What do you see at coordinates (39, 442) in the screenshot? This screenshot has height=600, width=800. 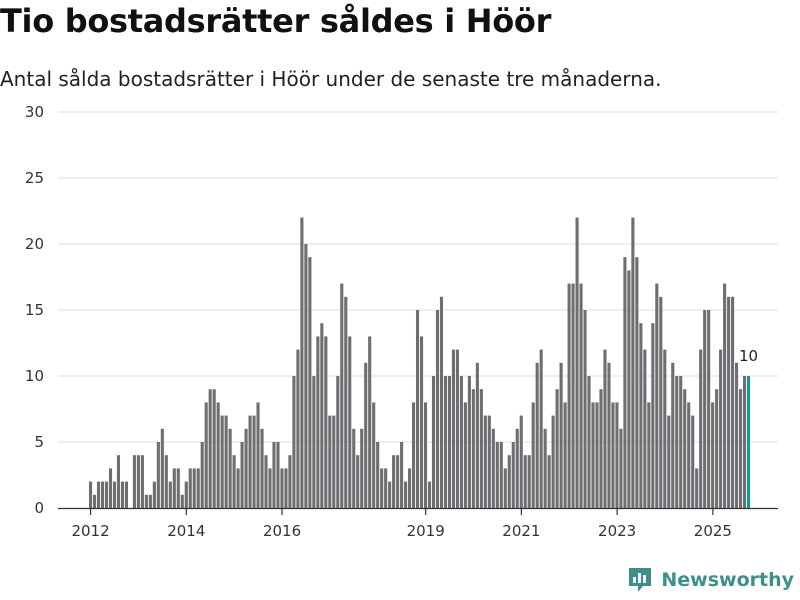 I see `y-tick-label: 5` at bounding box center [39, 442].